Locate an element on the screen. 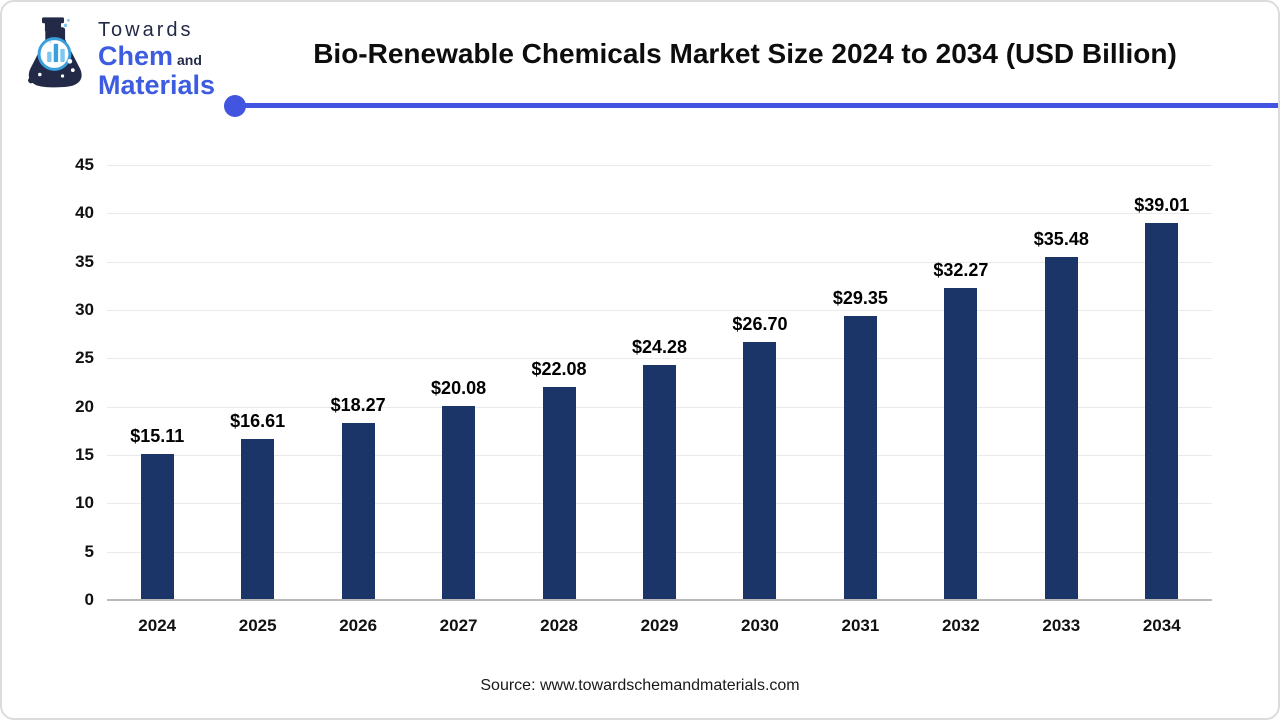  bar-2031 is located at coordinates (860, 458).